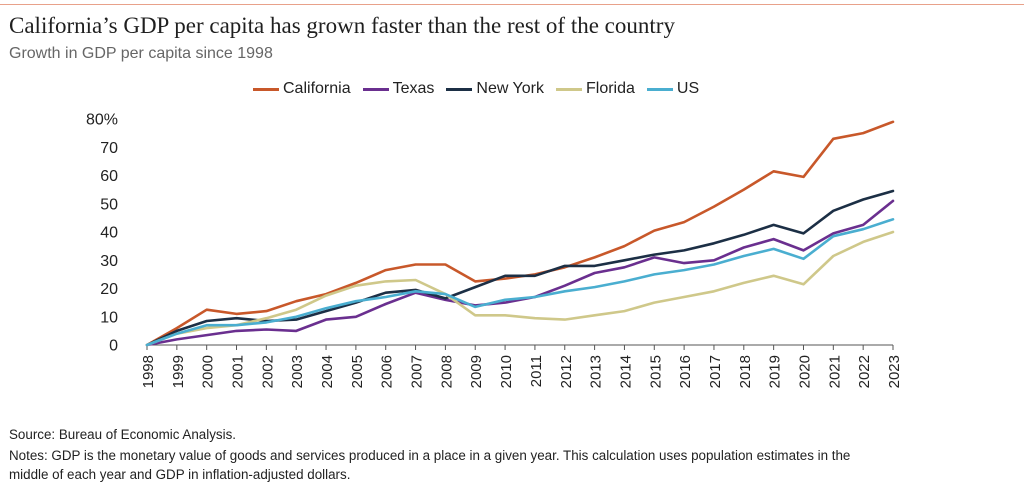 The width and height of the screenshot is (1024, 489). Describe the element at coordinates (141, 53) in the screenshot. I see `chart-subtitle: Growth in GDP per capita since 1998` at that location.